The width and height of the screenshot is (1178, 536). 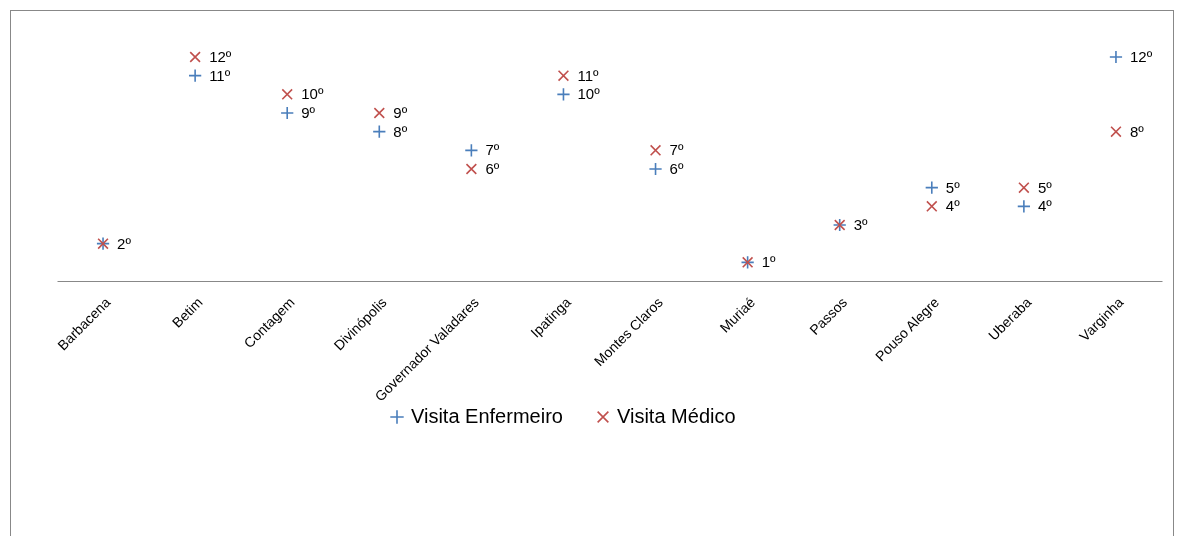 What do you see at coordinates (768, 262) in the screenshot?
I see `data-label: 1º` at bounding box center [768, 262].